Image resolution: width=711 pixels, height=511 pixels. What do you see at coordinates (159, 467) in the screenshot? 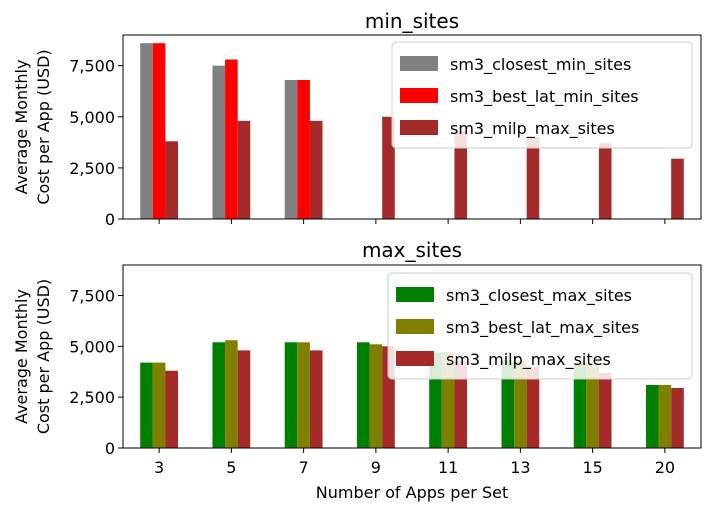
I see `x-tick-label: 3` at bounding box center [159, 467].